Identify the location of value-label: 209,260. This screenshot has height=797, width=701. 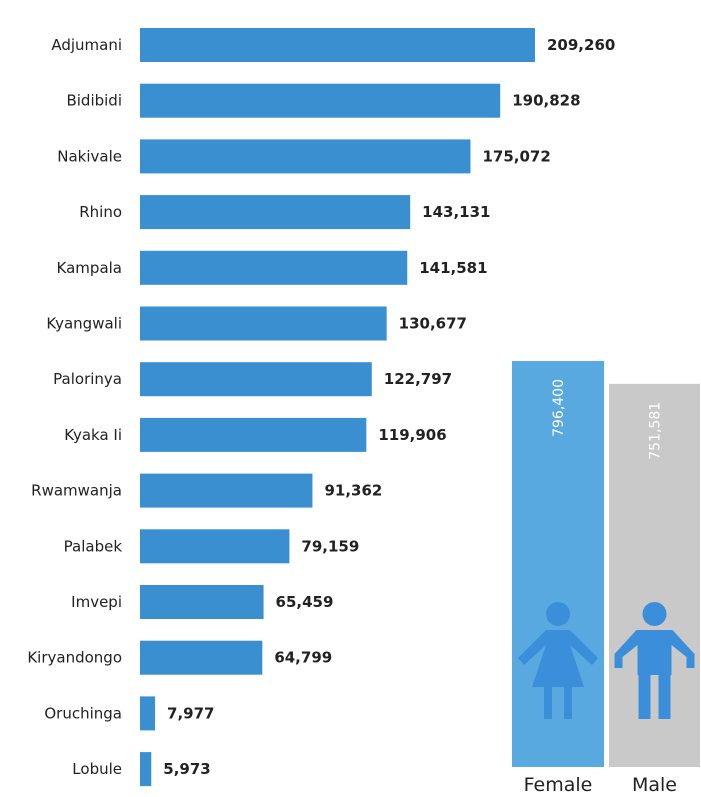
(581, 45).